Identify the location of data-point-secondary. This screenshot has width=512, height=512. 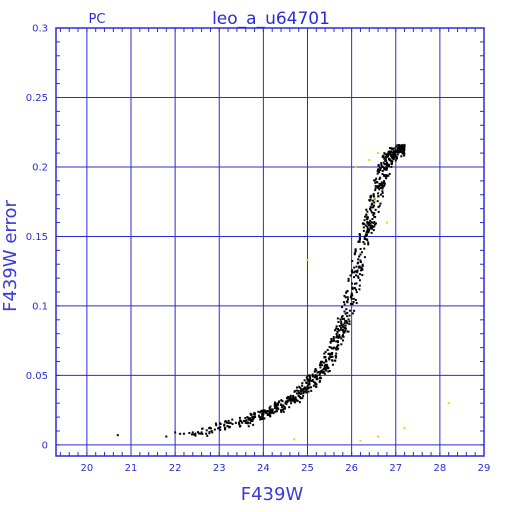
(378, 153).